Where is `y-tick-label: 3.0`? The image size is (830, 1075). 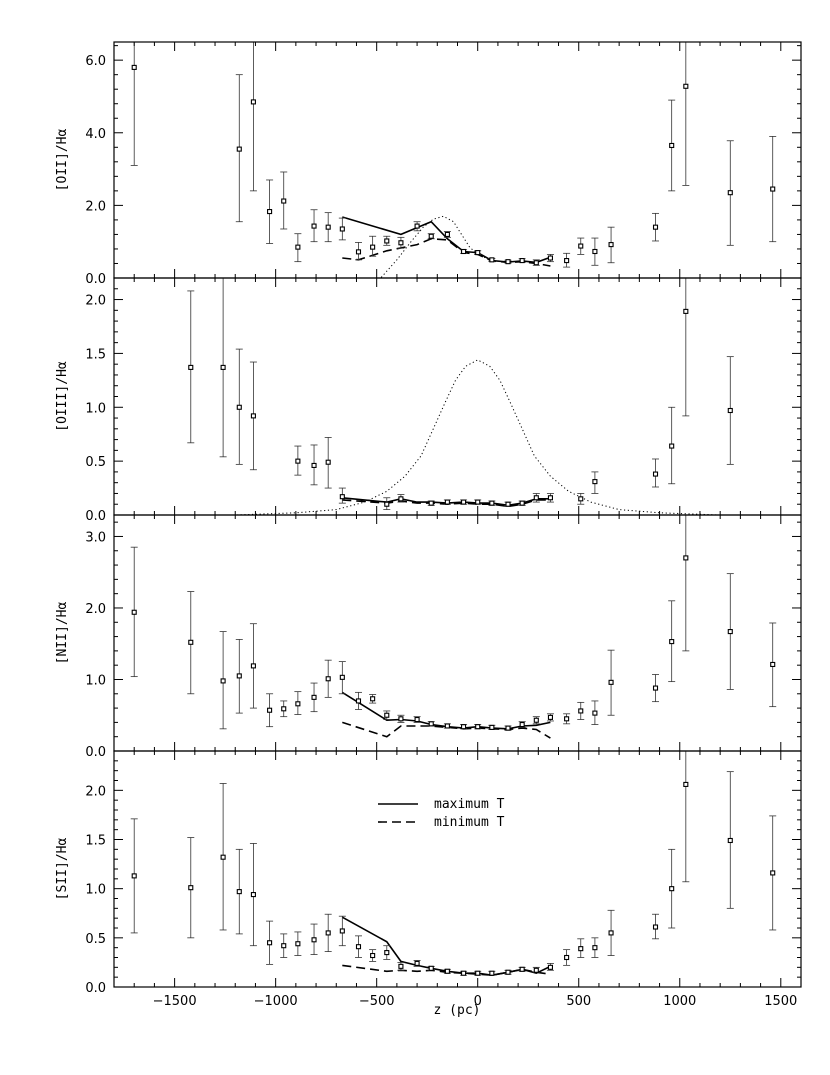 y-tick-label: 3.0 is located at coordinates (95, 537).